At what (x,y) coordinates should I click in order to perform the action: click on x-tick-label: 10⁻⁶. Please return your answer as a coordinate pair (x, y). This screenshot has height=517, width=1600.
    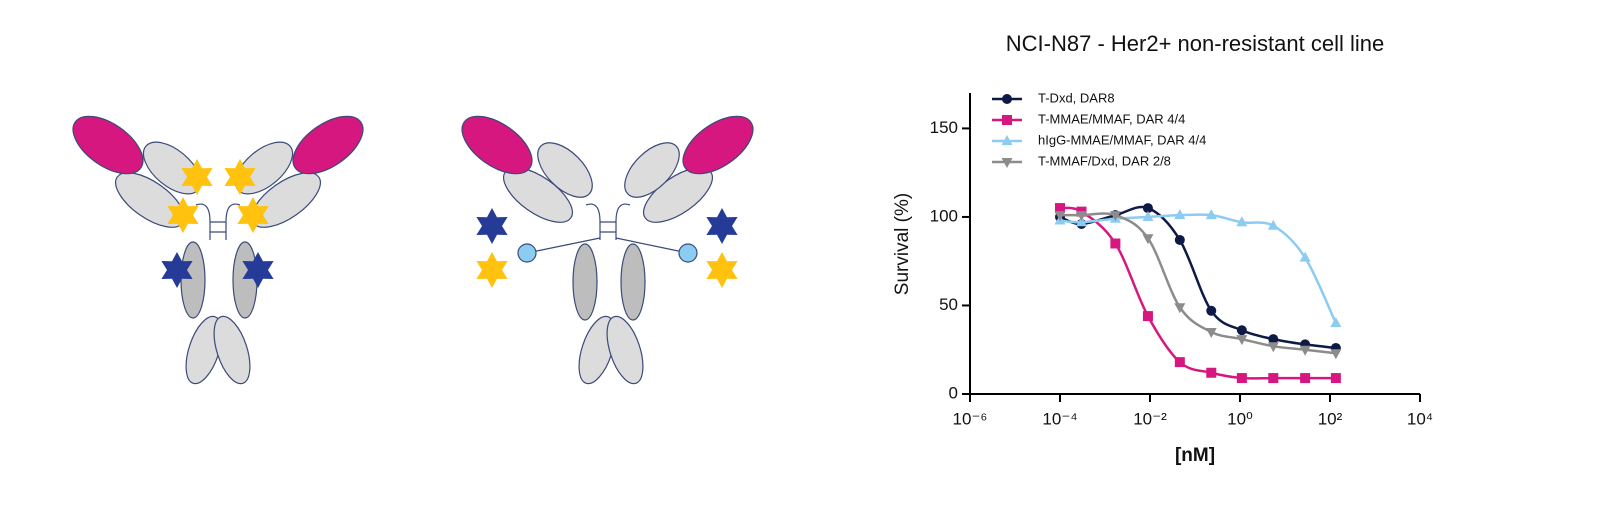
    Looking at the image, I should click on (970, 418).